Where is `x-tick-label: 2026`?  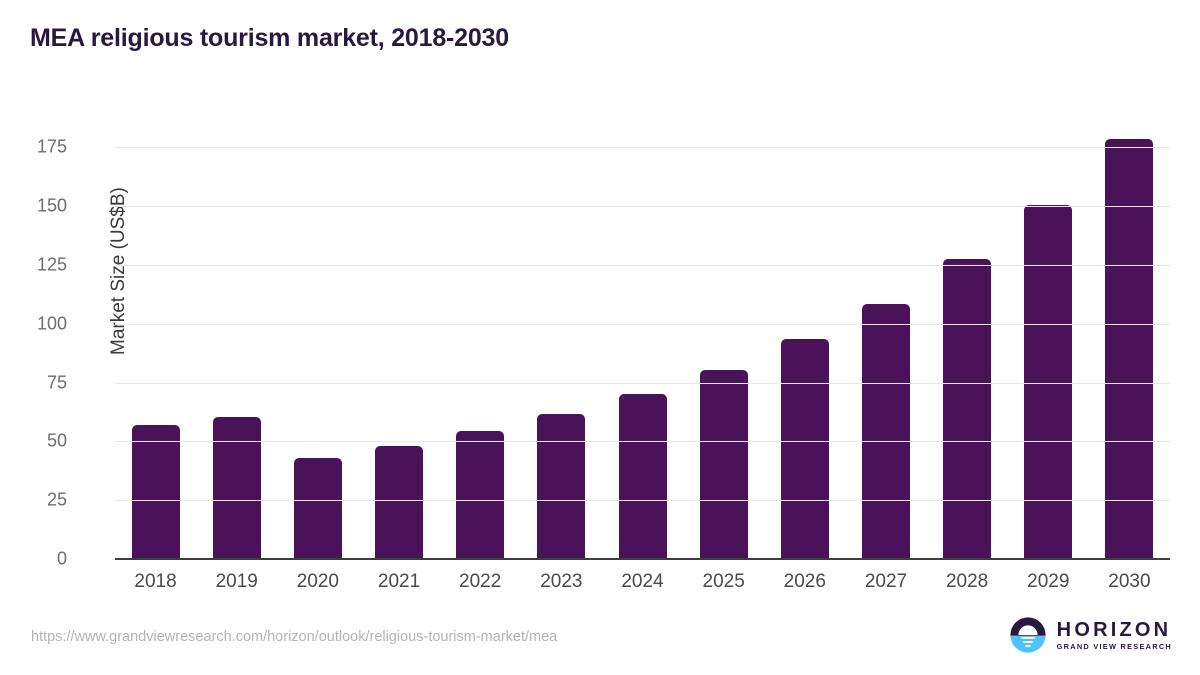 x-tick-label: 2026 is located at coordinates (804, 581).